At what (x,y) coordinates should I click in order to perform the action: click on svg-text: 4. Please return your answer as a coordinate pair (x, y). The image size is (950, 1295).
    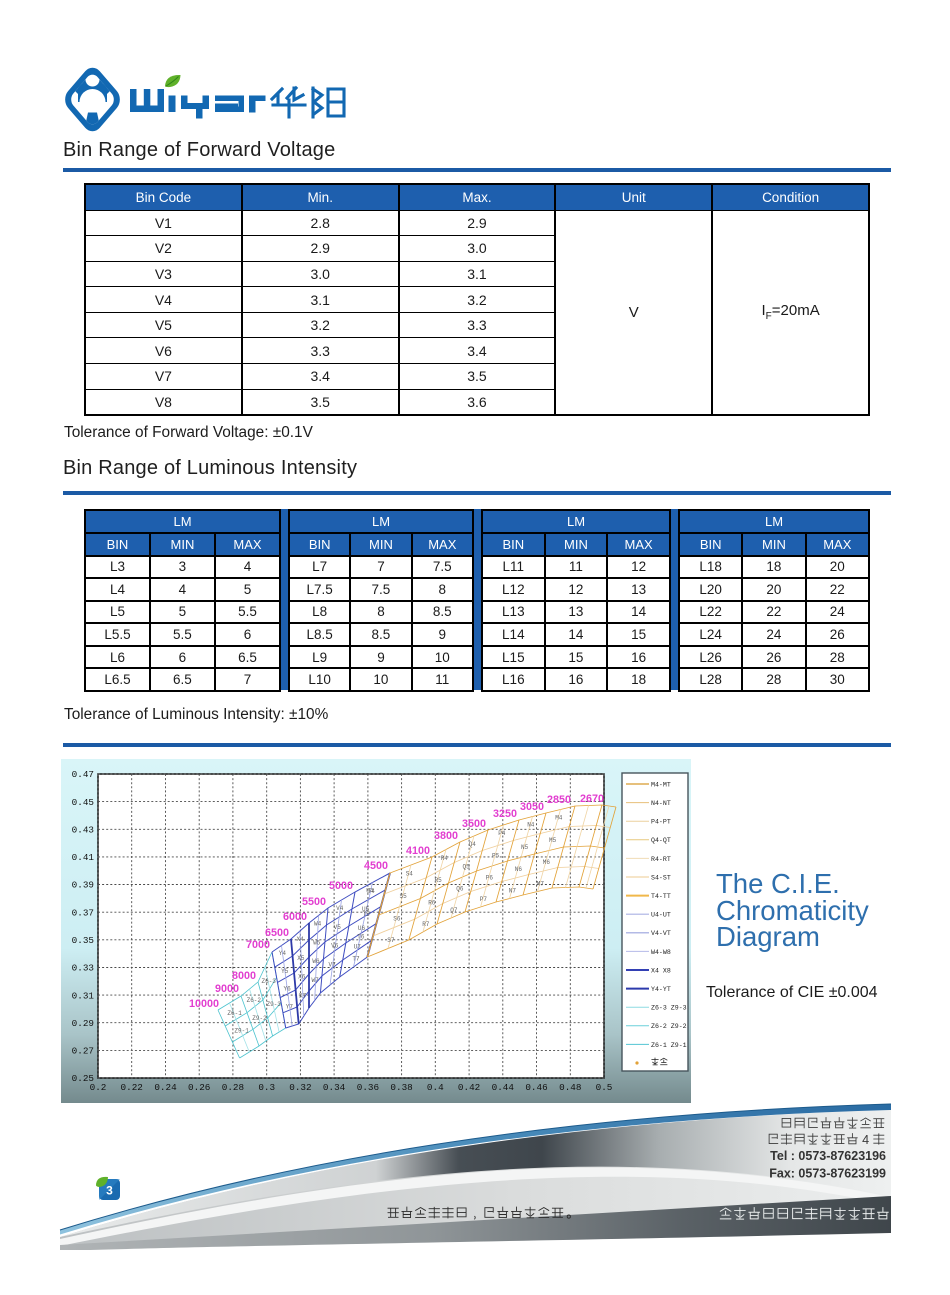
    Looking at the image, I should click on (865, 1140).